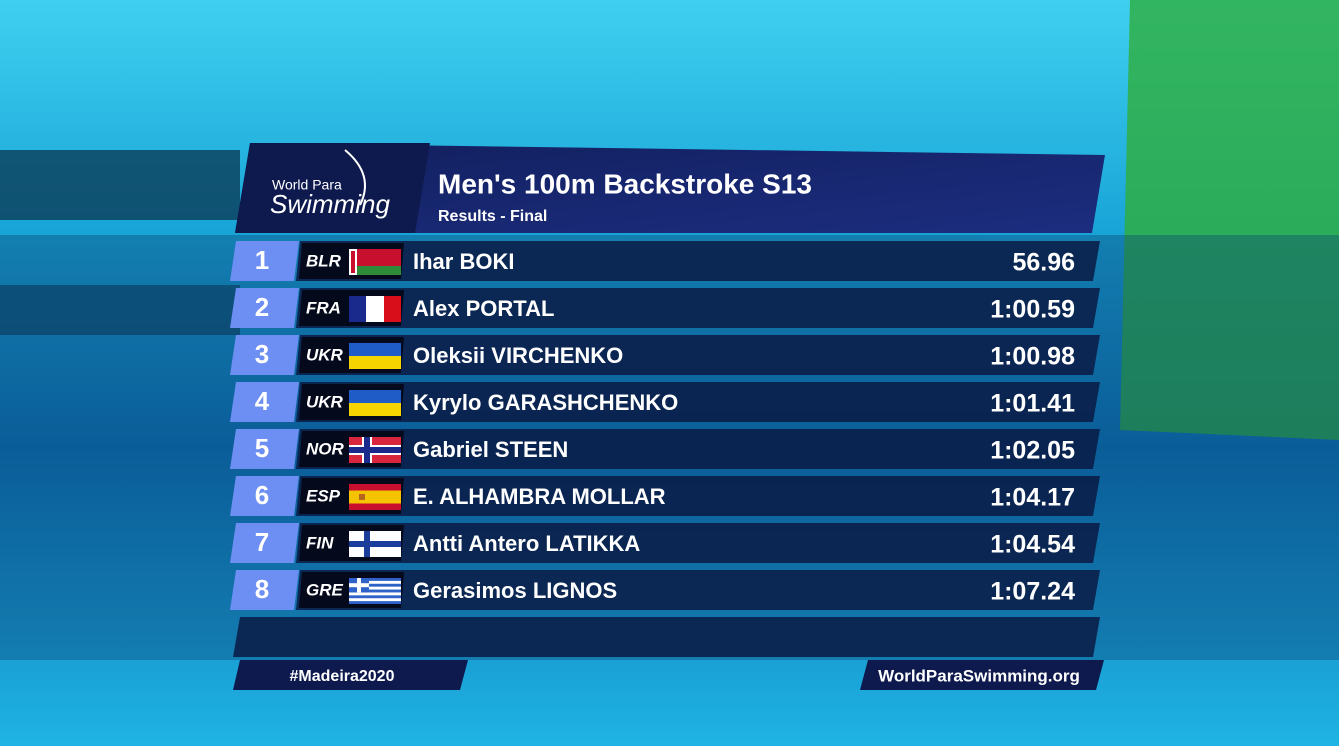  What do you see at coordinates (1032, 404) in the screenshot?
I see `time: 1:01.41` at bounding box center [1032, 404].